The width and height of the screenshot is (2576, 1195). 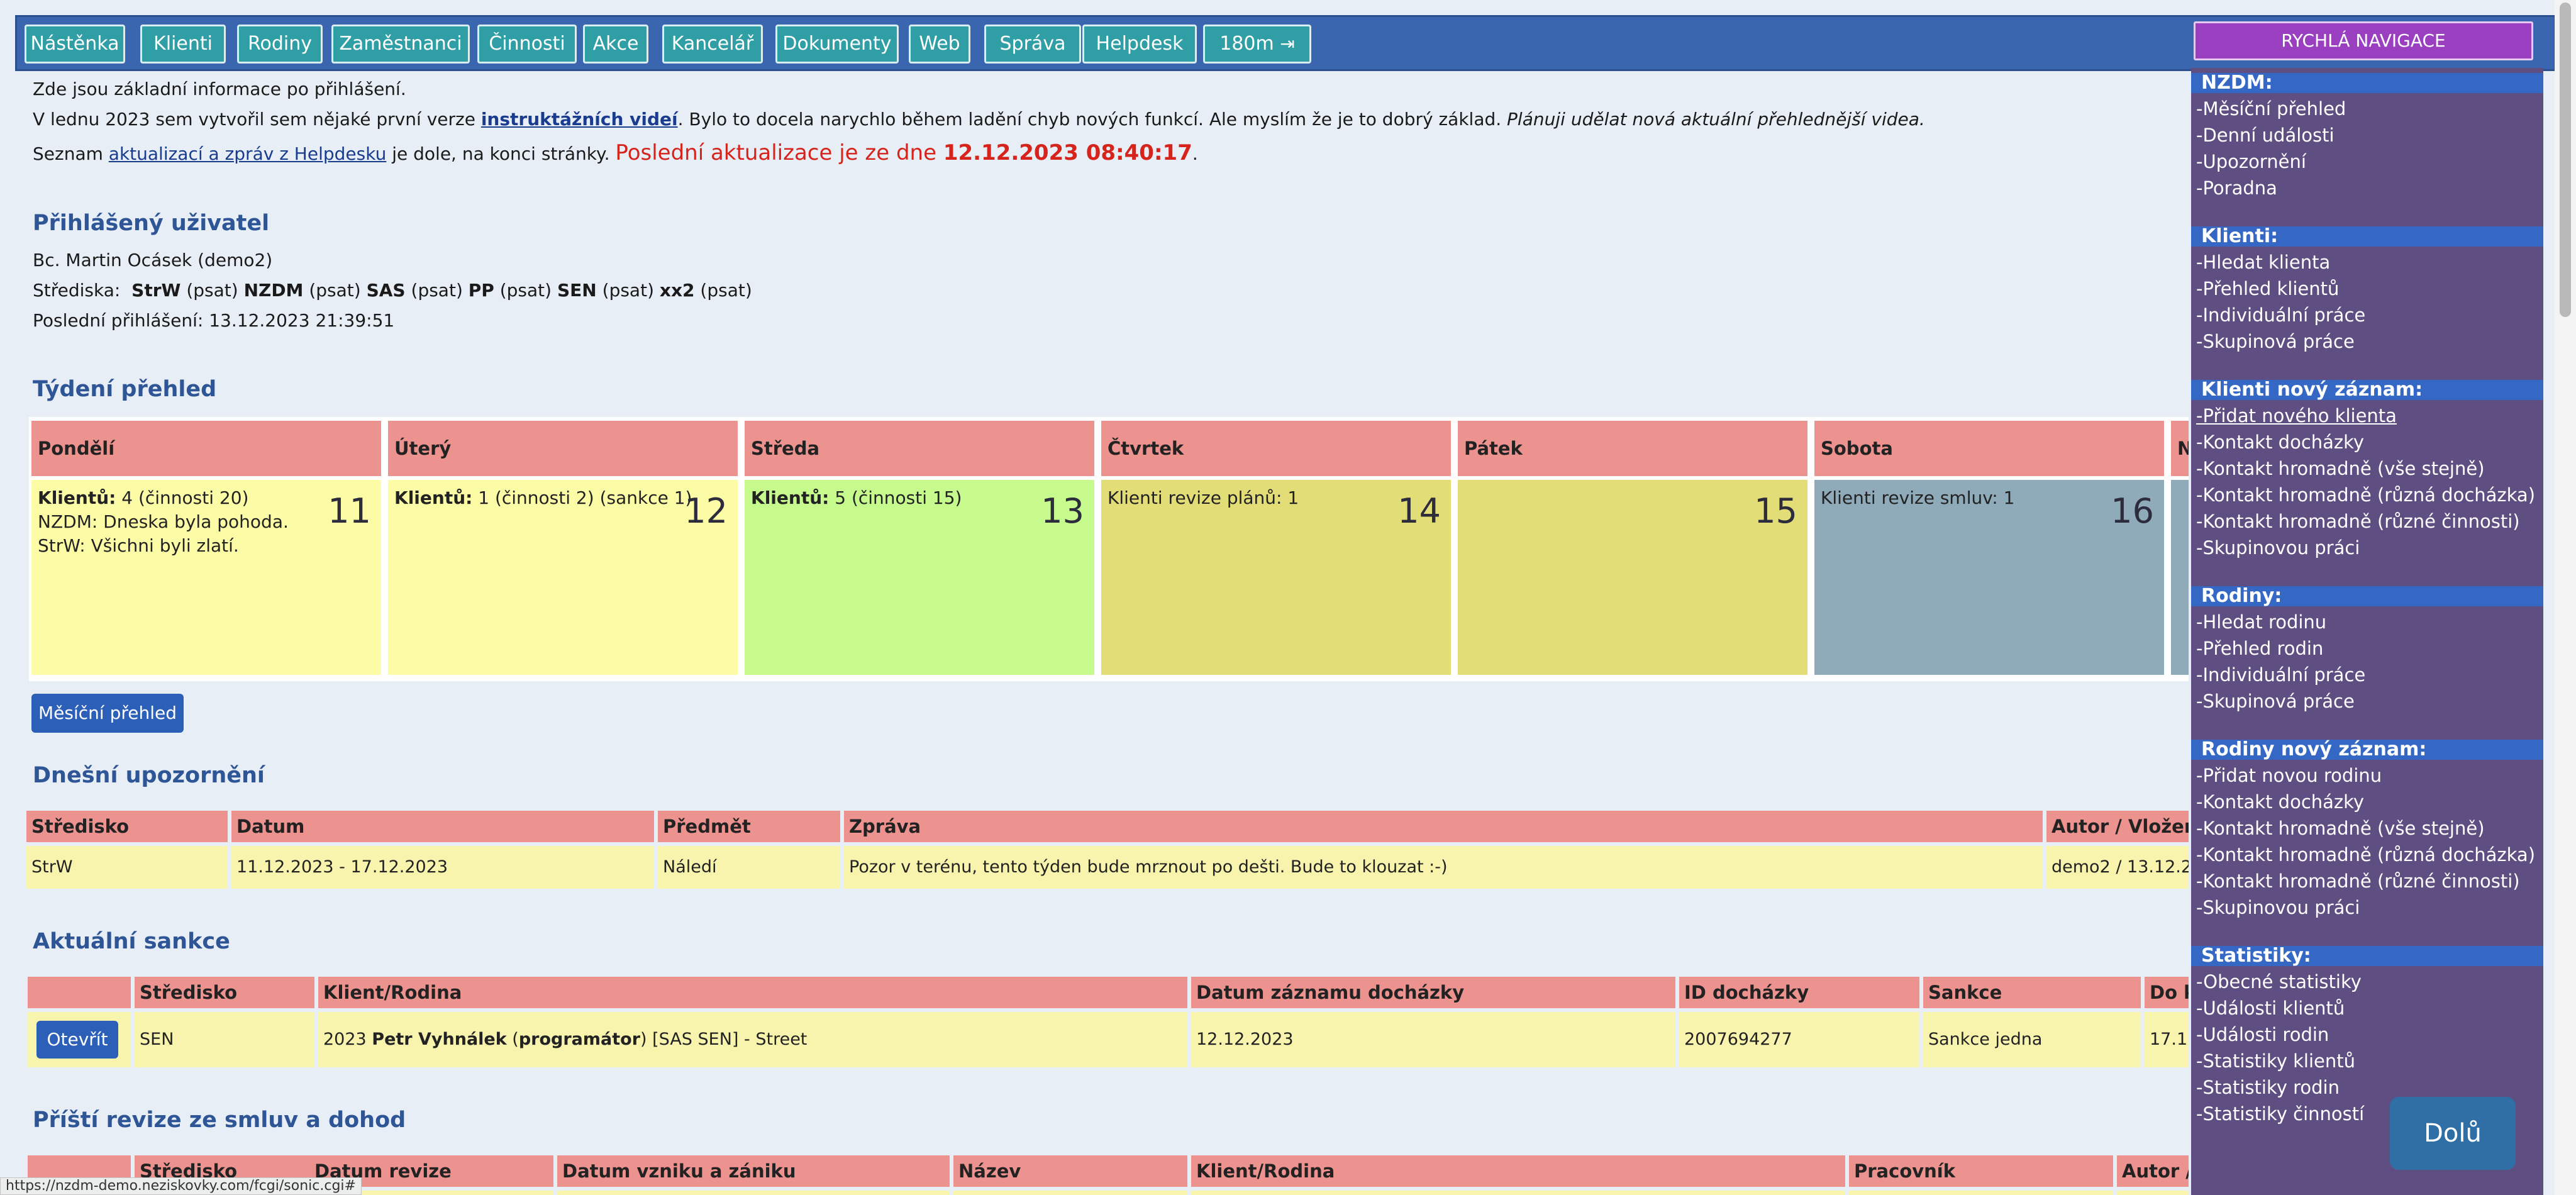 What do you see at coordinates (749, 867) in the screenshot?
I see `alerts-cell: Náledí` at bounding box center [749, 867].